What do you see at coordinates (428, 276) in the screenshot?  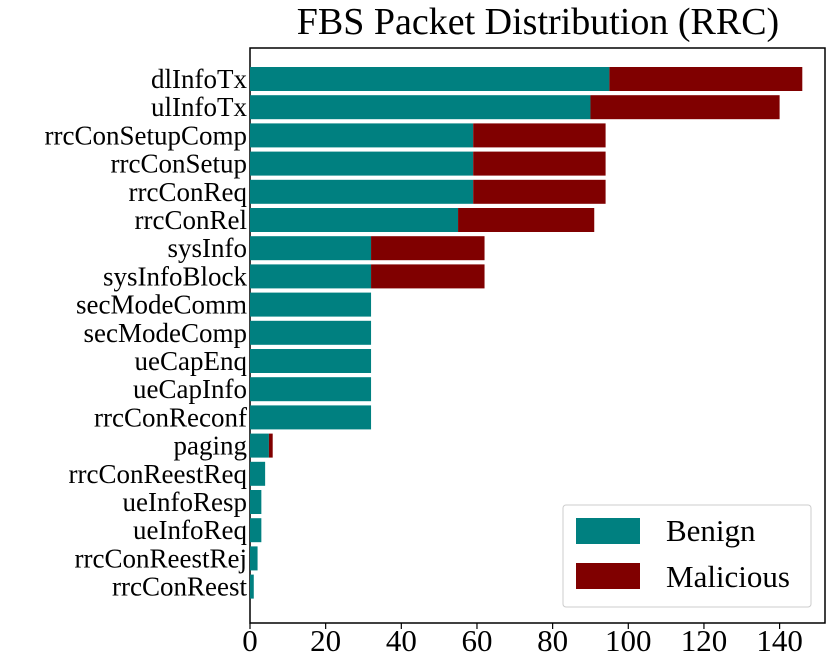 I see `bar-sys-info-block-malicious` at bounding box center [428, 276].